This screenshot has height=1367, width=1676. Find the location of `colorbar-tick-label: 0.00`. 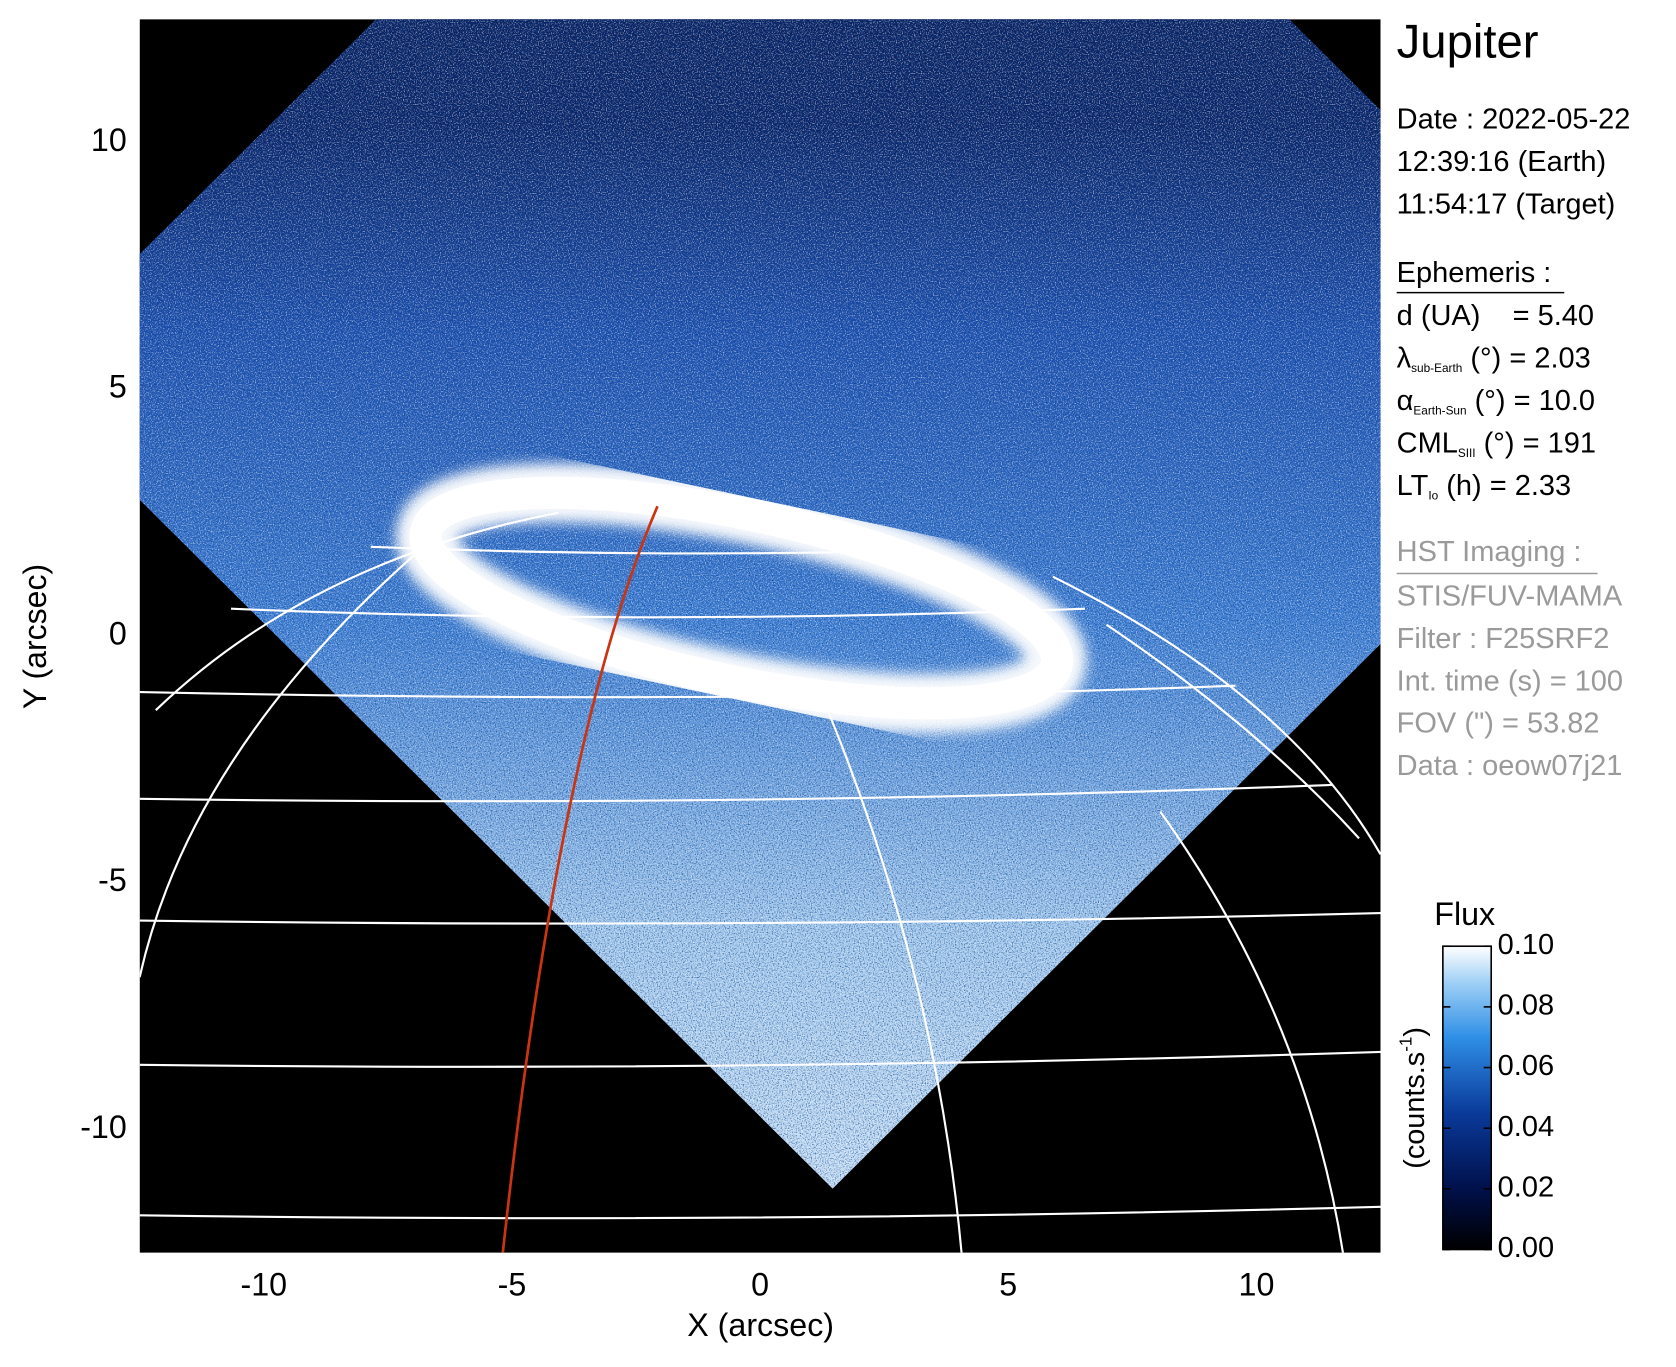

colorbar-tick-label: 0.00 is located at coordinates (1526, 1248).